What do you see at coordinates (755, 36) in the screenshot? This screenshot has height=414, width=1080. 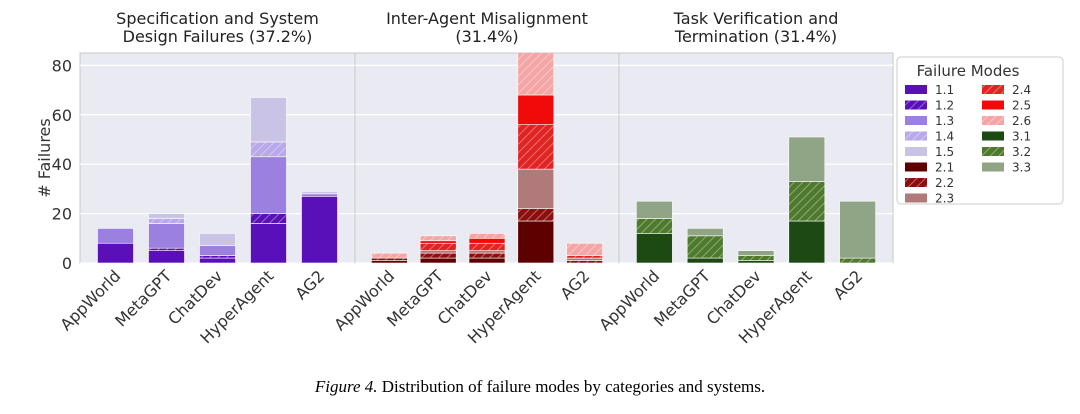 I see `panel-title: Termination (31.4%)` at bounding box center [755, 36].